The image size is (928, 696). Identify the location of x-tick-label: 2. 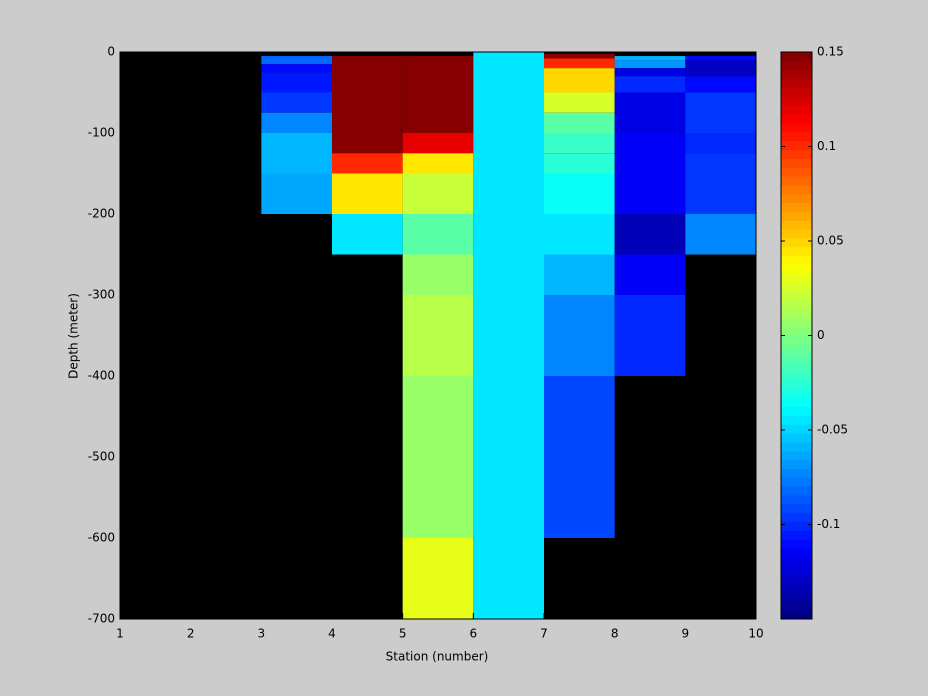
(191, 634).